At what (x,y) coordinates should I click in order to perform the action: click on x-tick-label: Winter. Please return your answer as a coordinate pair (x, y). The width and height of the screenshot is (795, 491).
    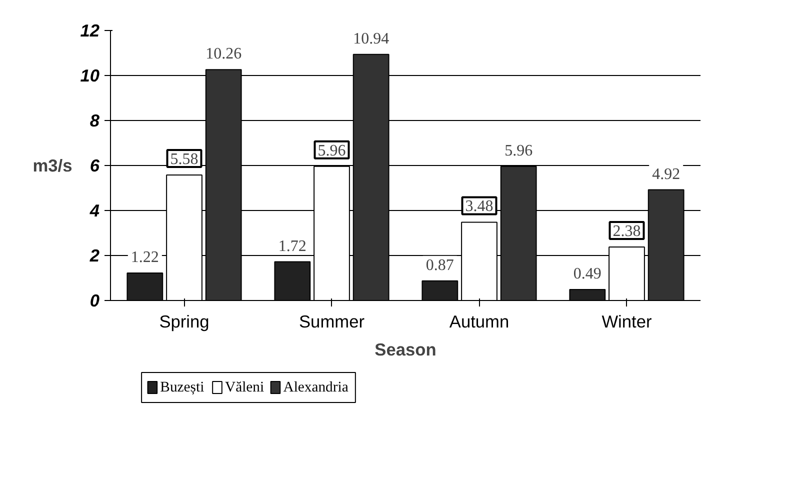
    Looking at the image, I should click on (627, 322).